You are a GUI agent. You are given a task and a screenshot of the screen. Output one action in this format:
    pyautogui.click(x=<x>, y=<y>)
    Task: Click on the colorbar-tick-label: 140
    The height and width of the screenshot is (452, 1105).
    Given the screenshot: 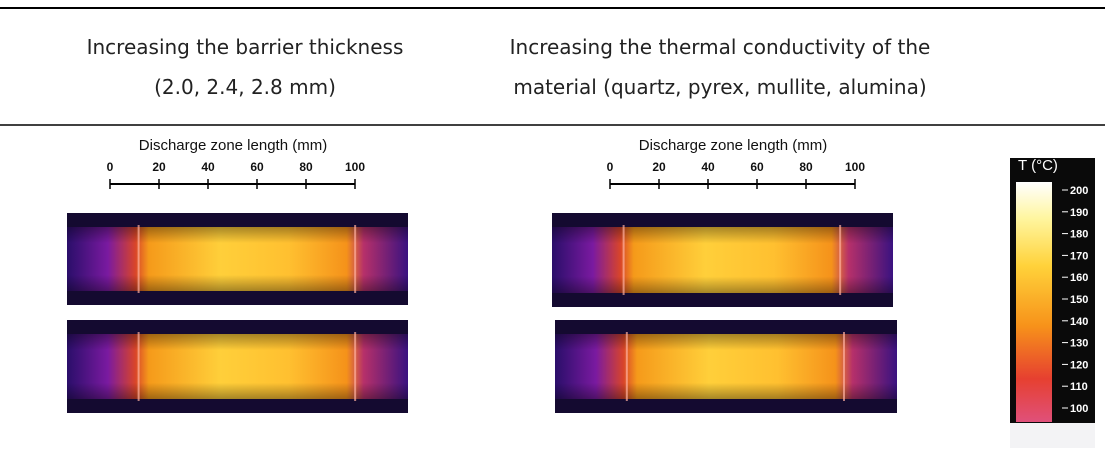 What is the action you would take?
    pyautogui.click(x=1079, y=322)
    